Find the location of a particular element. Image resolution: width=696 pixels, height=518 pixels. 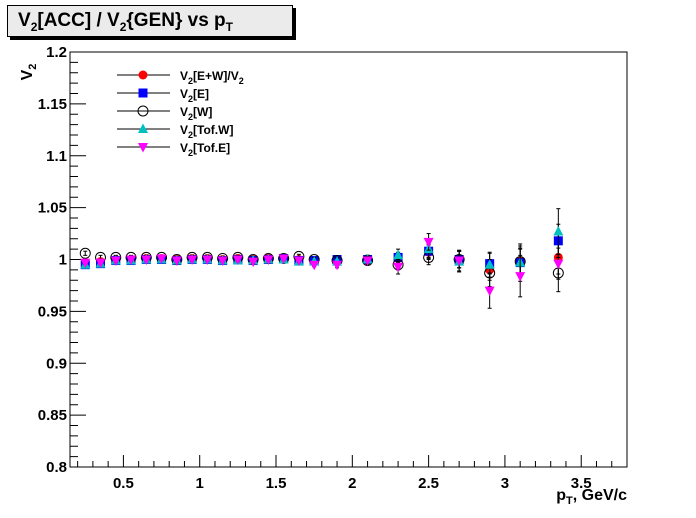

y-tick-label: 0.85 is located at coordinates (52, 415).